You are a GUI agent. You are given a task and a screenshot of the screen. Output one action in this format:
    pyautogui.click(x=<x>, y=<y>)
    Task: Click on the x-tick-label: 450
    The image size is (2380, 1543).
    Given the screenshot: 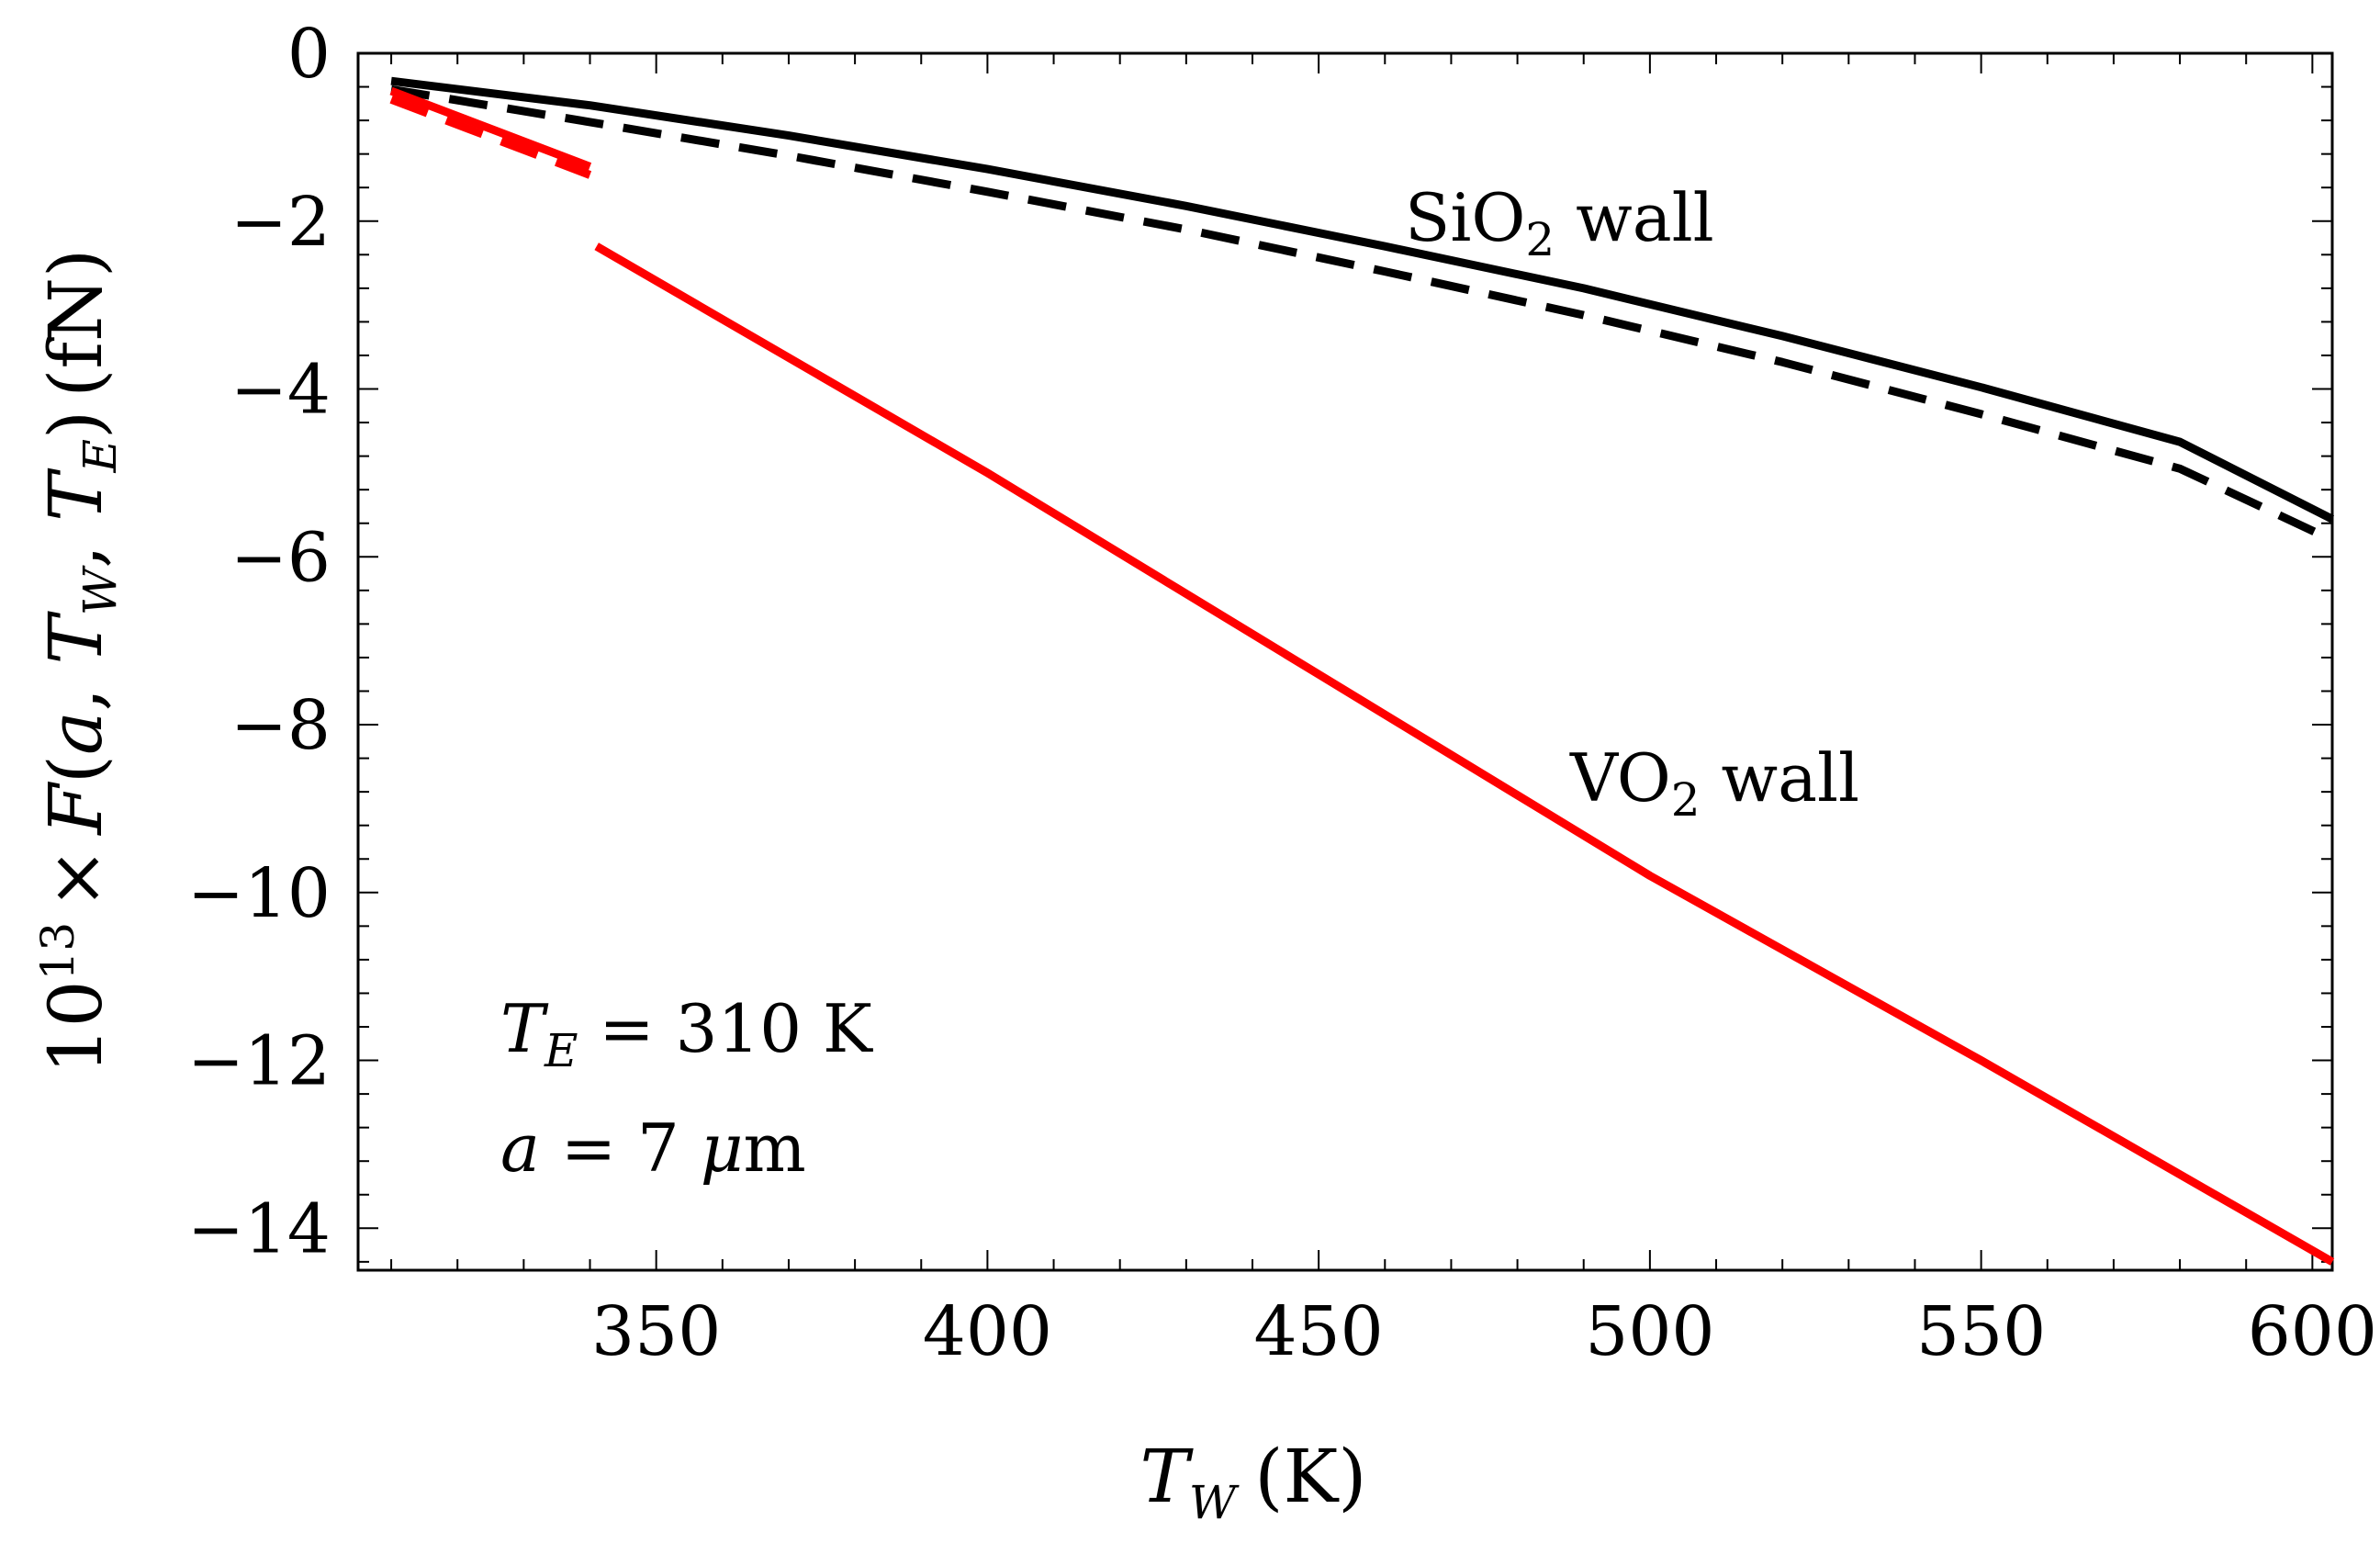 What is the action you would take?
    pyautogui.click(x=1319, y=1331)
    